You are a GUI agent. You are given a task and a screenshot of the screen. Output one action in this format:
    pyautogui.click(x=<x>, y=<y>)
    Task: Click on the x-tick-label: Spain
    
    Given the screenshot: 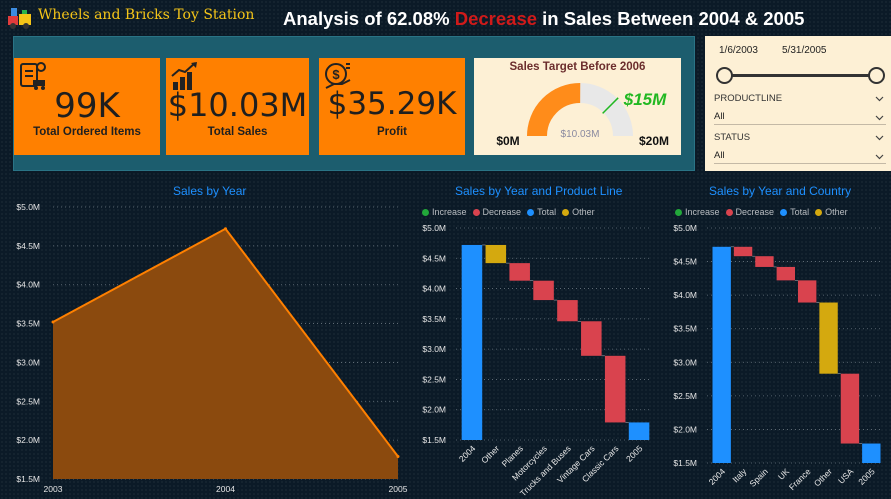 What is the action you would take?
    pyautogui.click(x=758, y=477)
    